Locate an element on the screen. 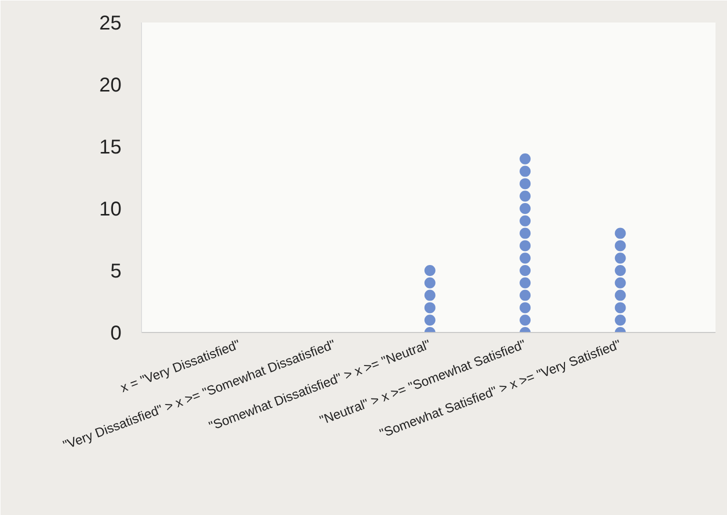 Image resolution: width=727 pixels, height=515 pixels. y-tick-label: 20 is located at coordinates (110, 85).